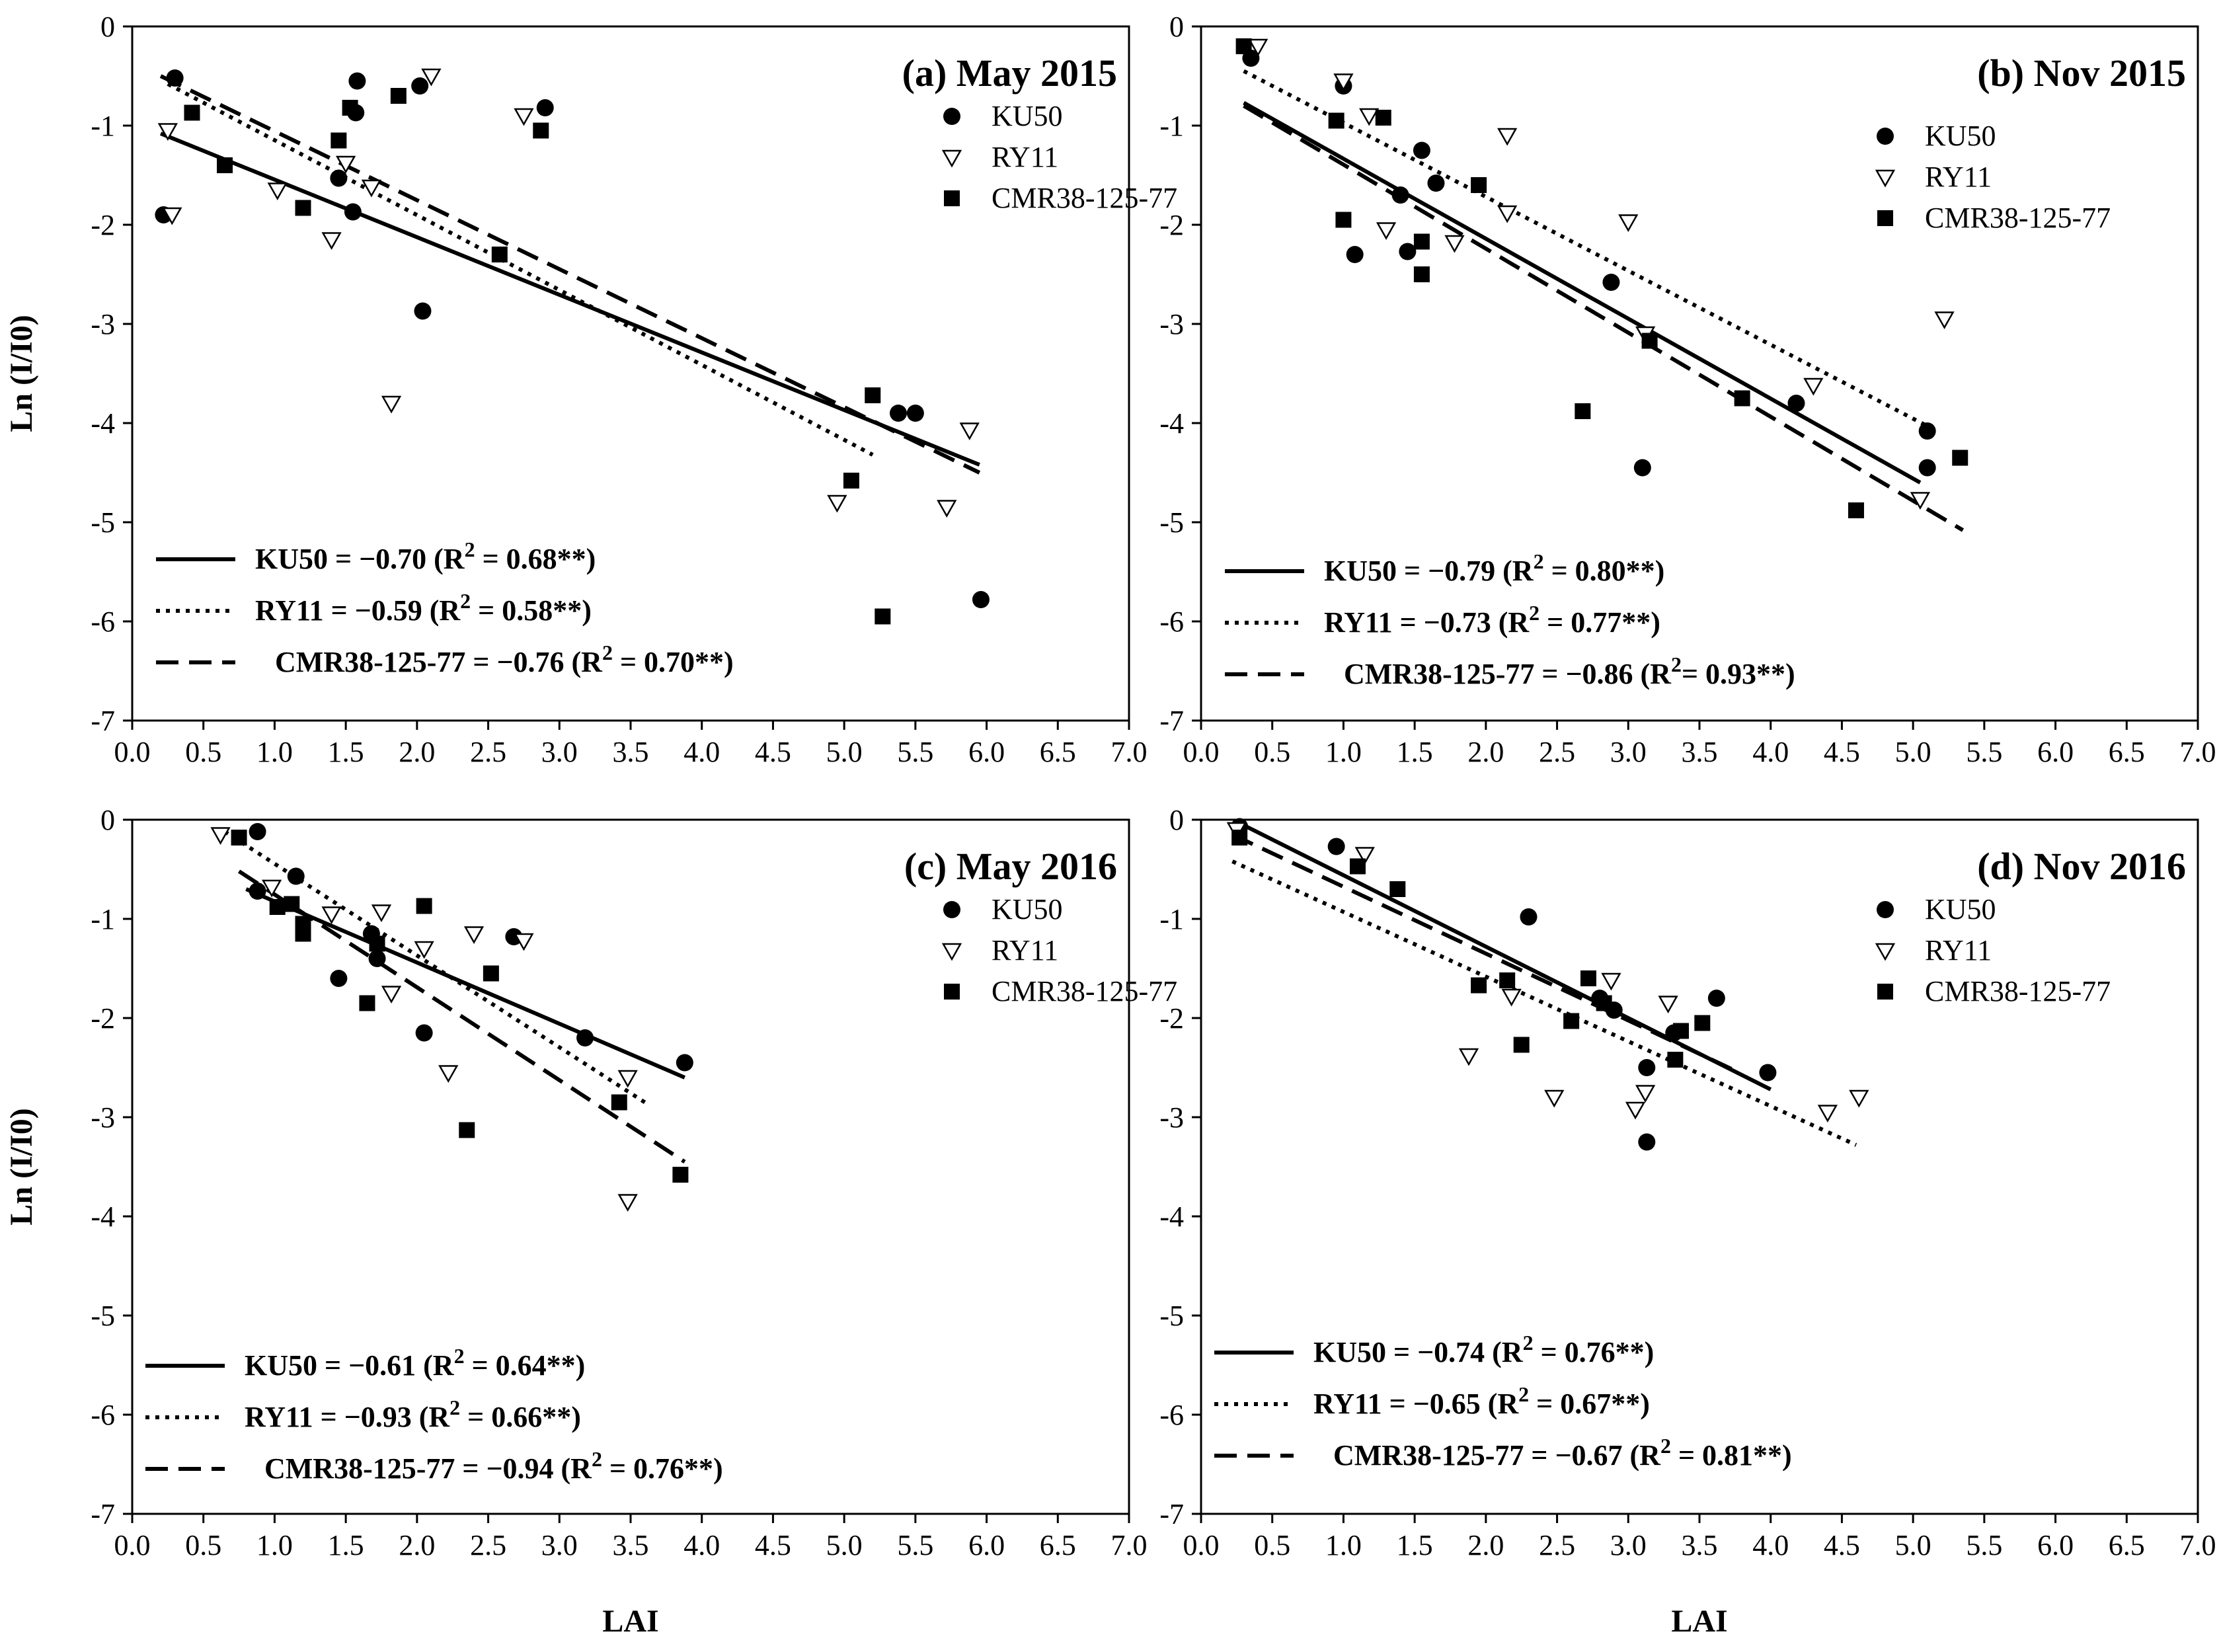  Describe the element at coordinates (1842, 1545) in the screenshot. I see `x-tick-label: 4.5` at that location.